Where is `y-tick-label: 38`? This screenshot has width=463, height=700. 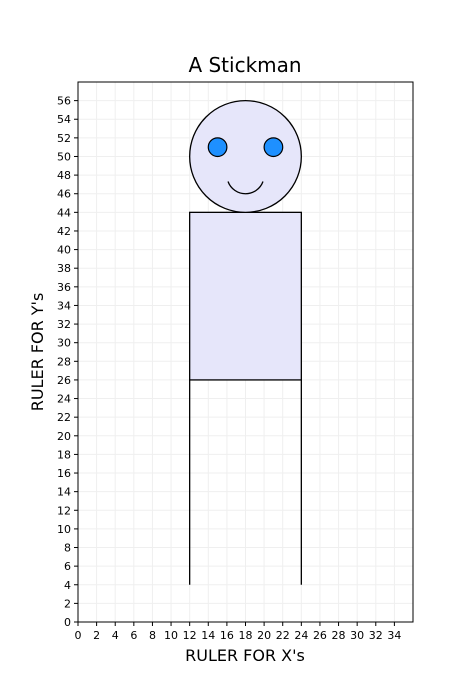 y-tick-label: 38 is located at coordinates (64, 268).